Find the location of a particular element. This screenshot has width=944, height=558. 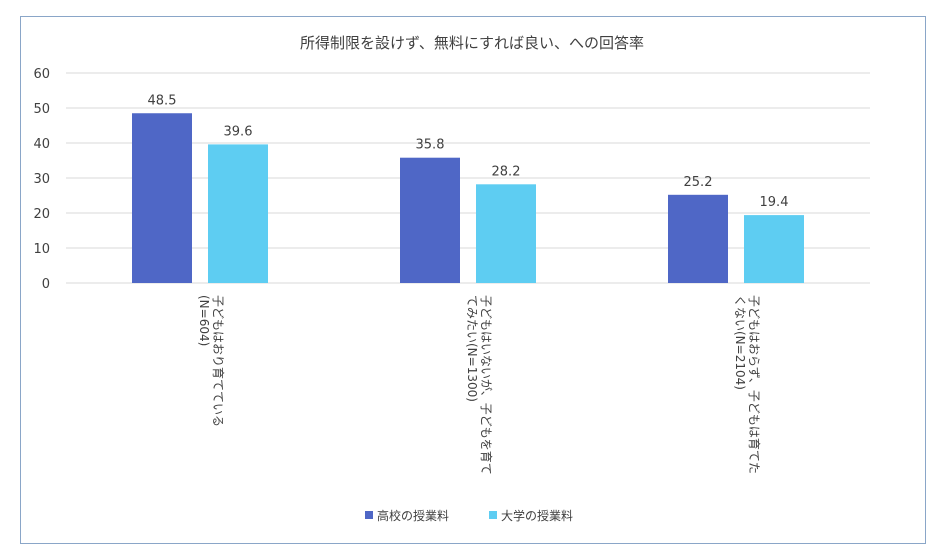

data-label: 25.2 is located at coordinates (698, 182).